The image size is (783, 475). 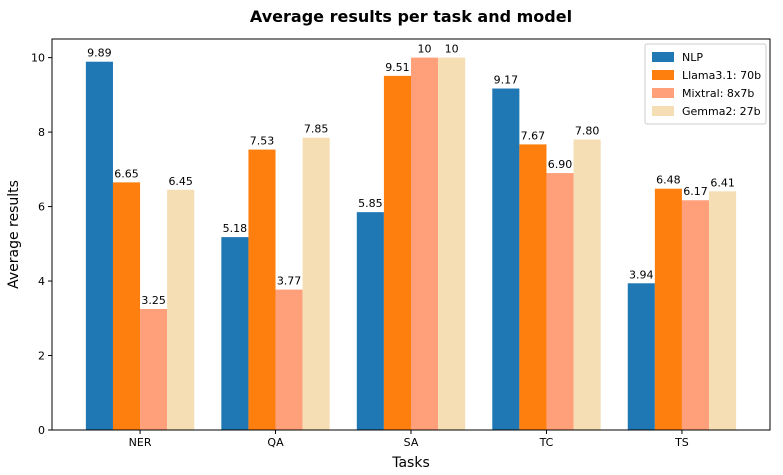 What do you see at coordinates (397, 67) in the screenshot?
I see `bar-value-label: 9.51` at bounding box center [397, 67].